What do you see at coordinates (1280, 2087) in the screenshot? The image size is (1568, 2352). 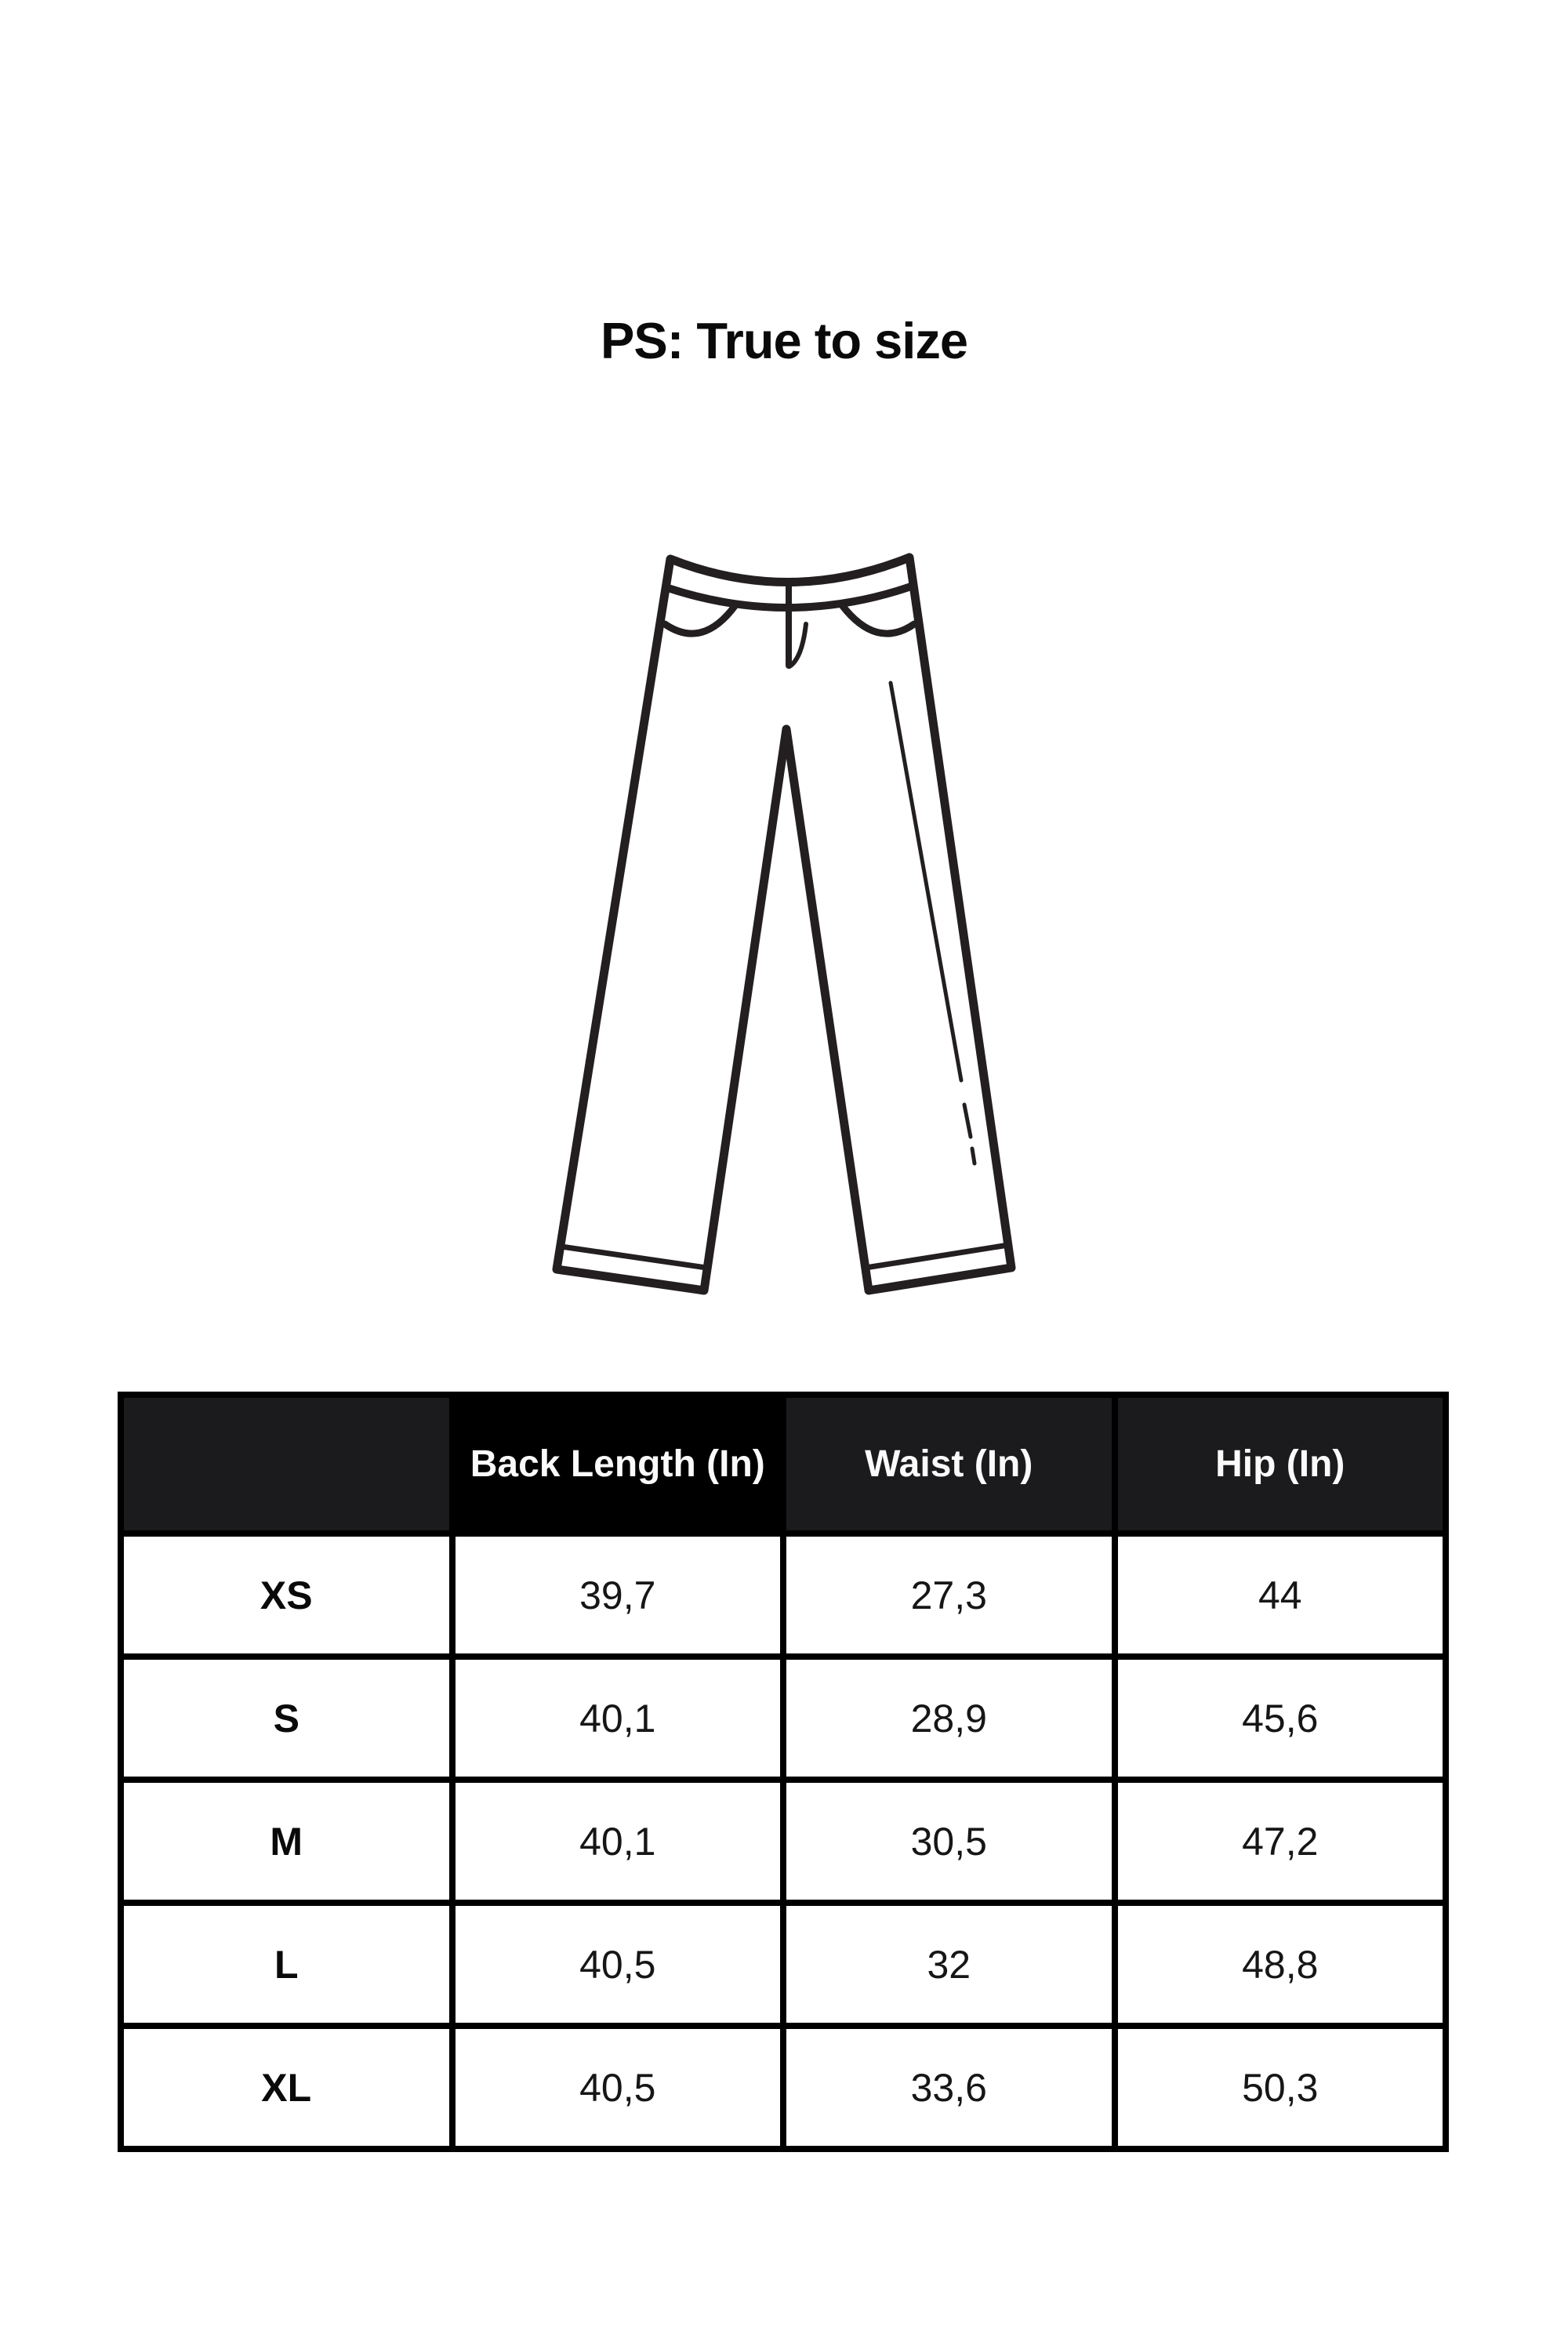 I see `cell-xl-hip: 50,3` at bounding box center [1280, 2087].